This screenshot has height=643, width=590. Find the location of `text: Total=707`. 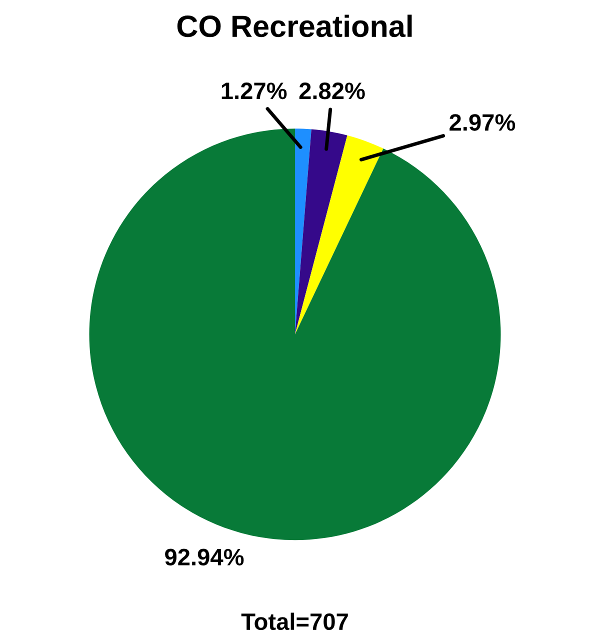

text: Total=707 is located at coordinates (294, 621).